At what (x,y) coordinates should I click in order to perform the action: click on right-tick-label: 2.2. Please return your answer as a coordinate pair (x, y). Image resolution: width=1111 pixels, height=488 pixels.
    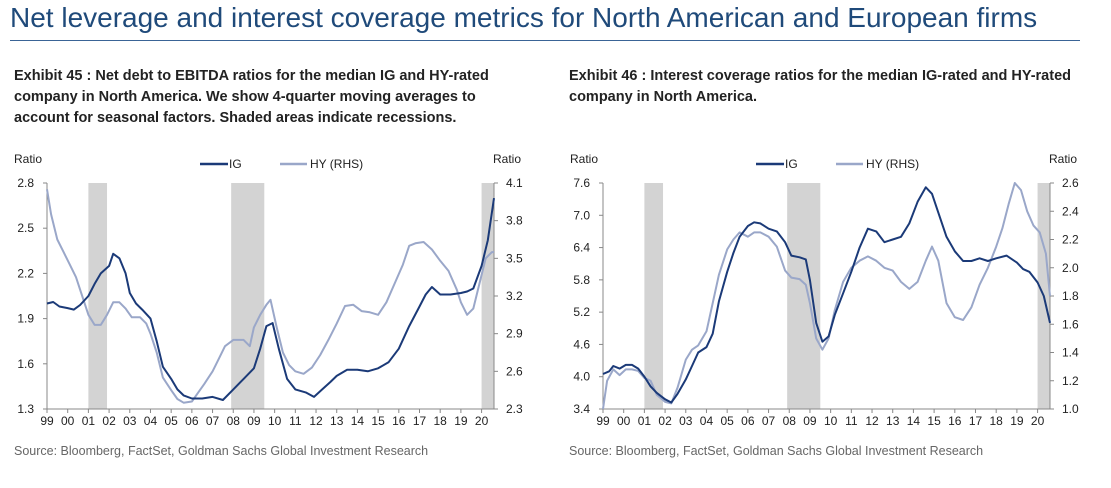
    Looking at the image, I should click on (1070, 240).